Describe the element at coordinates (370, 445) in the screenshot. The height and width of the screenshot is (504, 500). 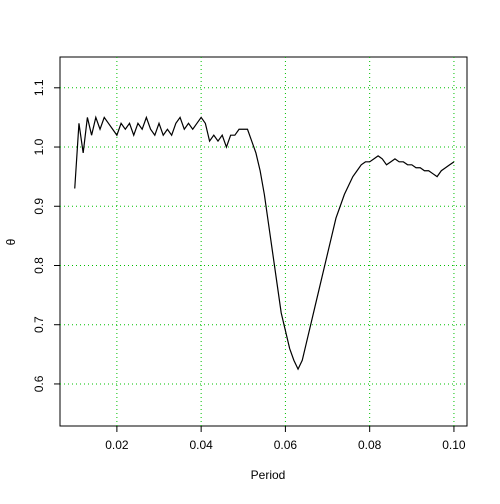
I see `x-tick-label: 0.08` at that location.